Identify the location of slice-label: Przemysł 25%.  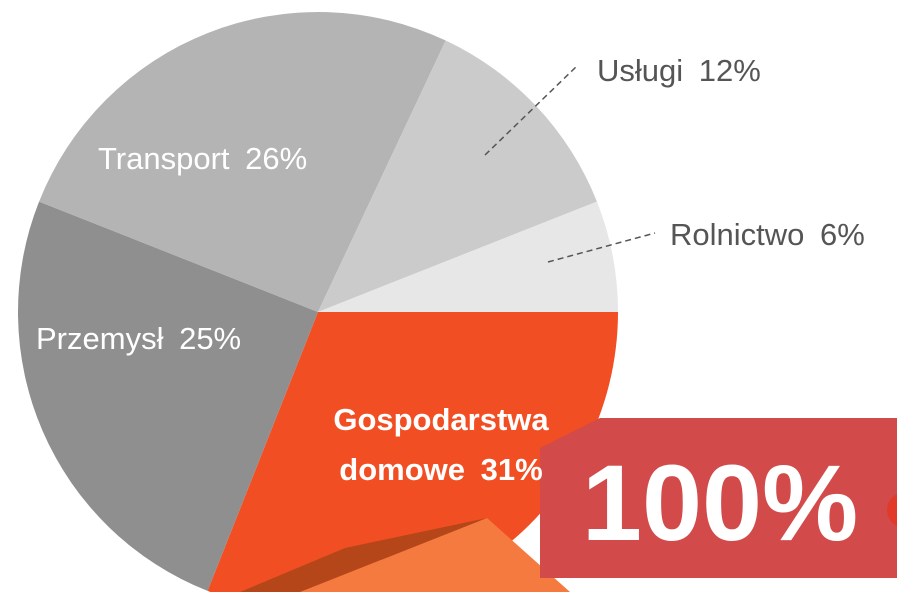
(138, 339).